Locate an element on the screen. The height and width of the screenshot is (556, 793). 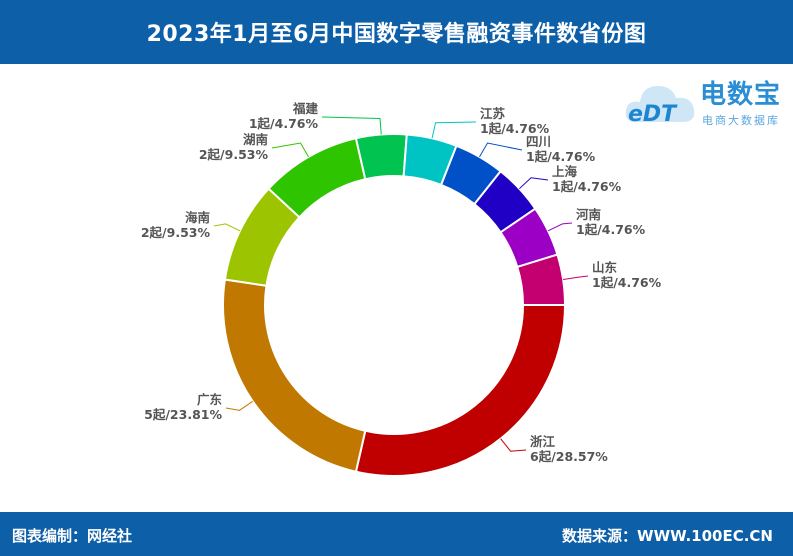
title-bar: 2023年1月至6月中国数字零售融资事件数省份图 is located at coordinates (396, 32).